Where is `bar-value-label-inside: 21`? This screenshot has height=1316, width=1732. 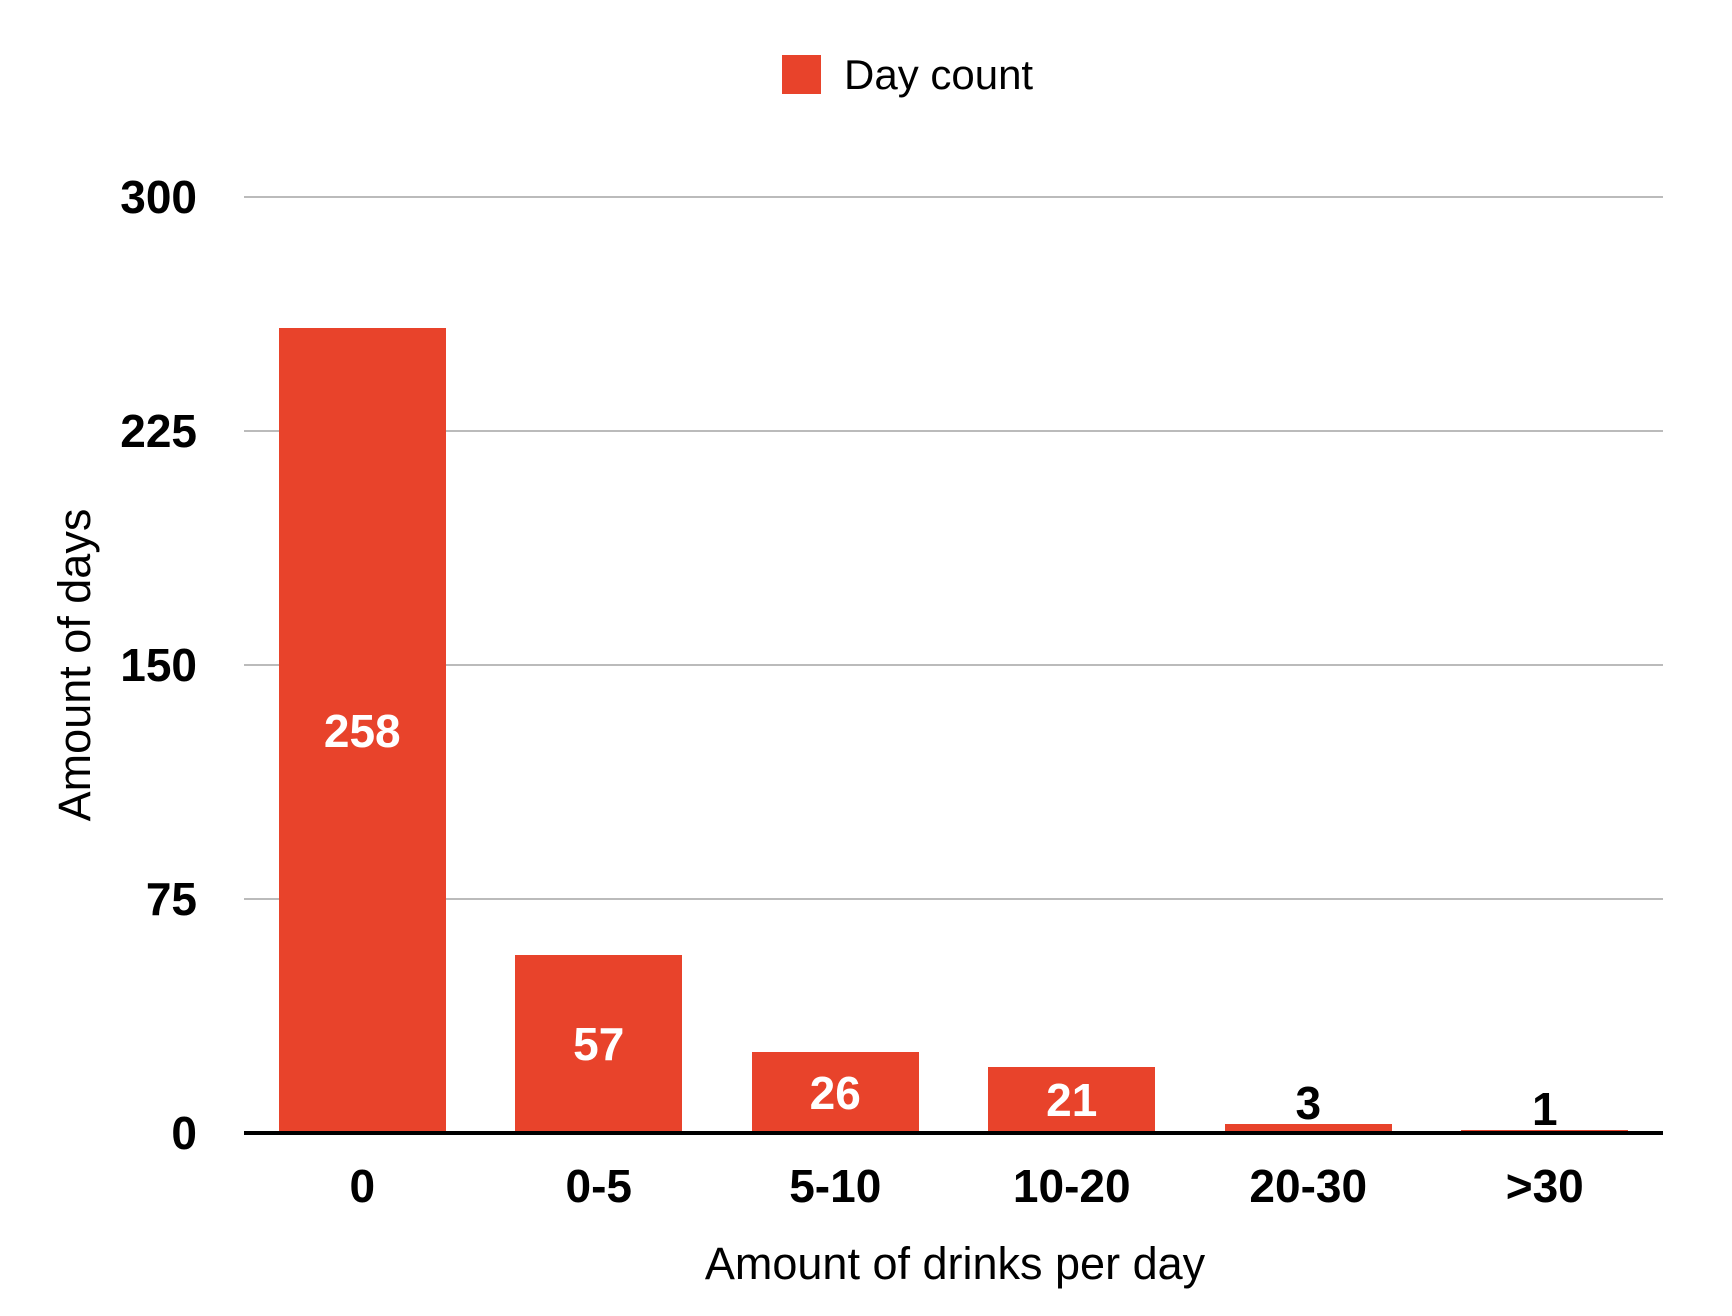 bar-value-label-inside: 21 is located at coordinates (1072, 1100).